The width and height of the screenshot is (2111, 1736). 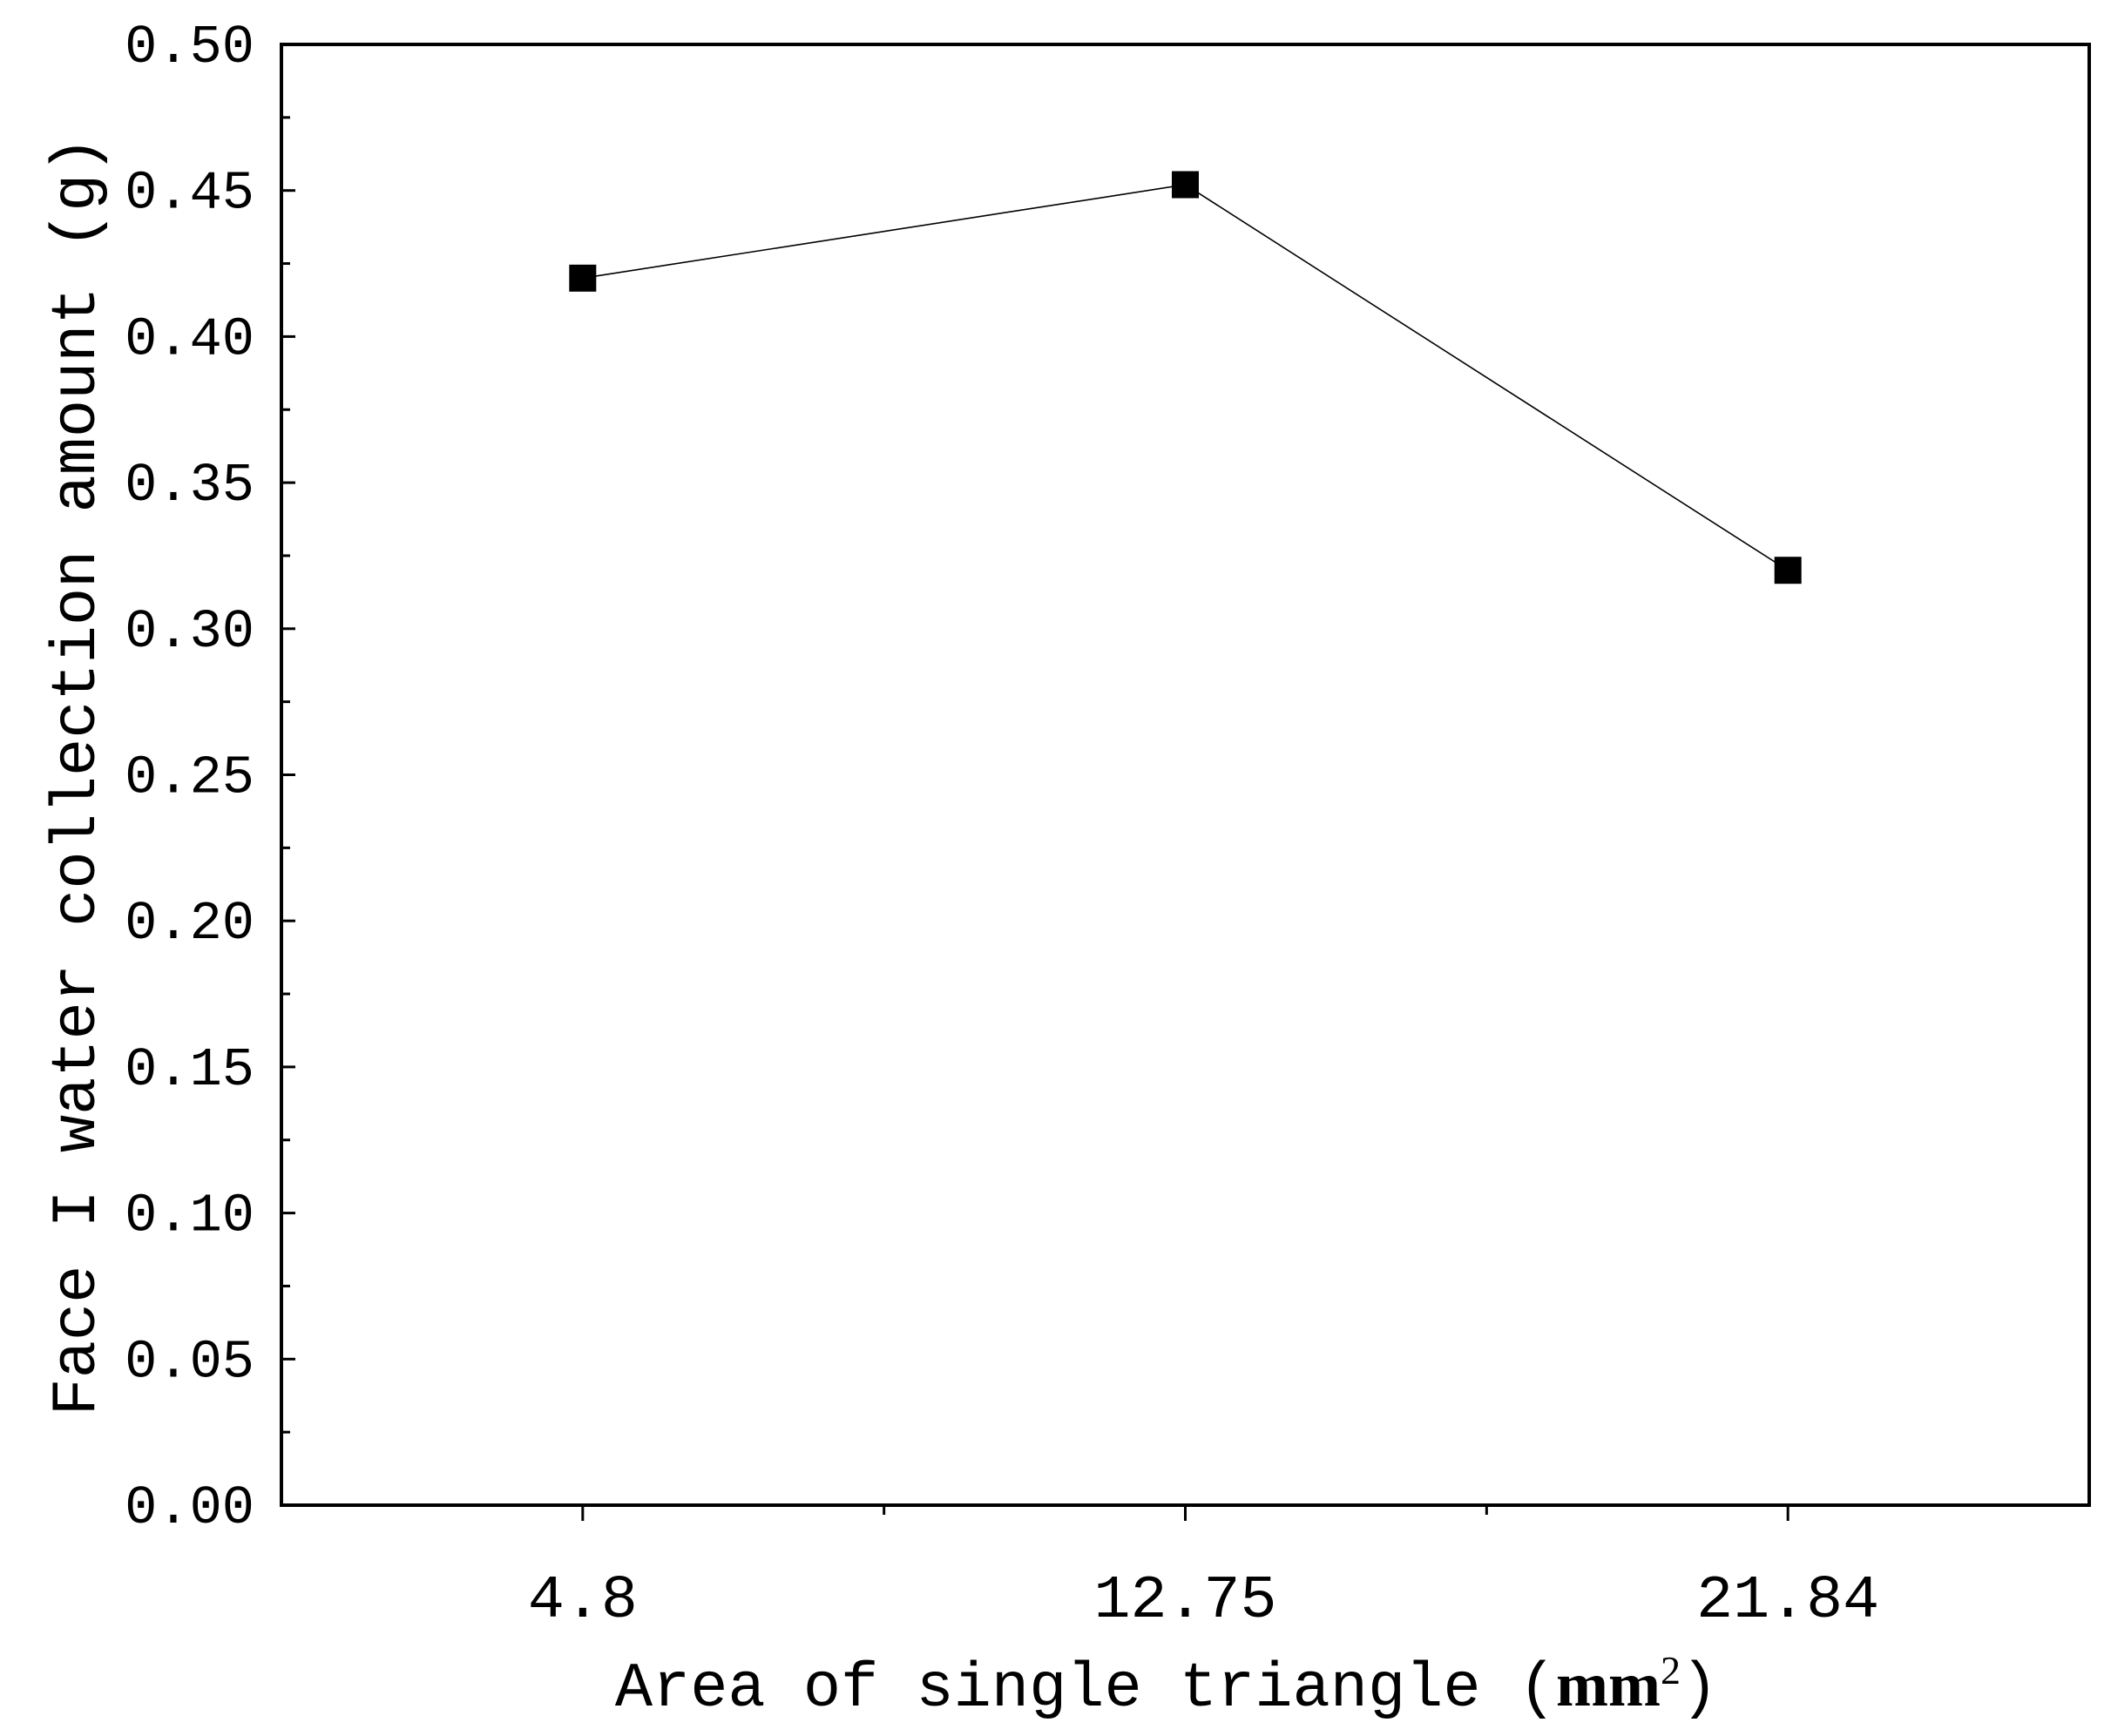 I want to click on x-tick-labels: 4.8 12.75 21.84, so click(x=1203, y=1601).